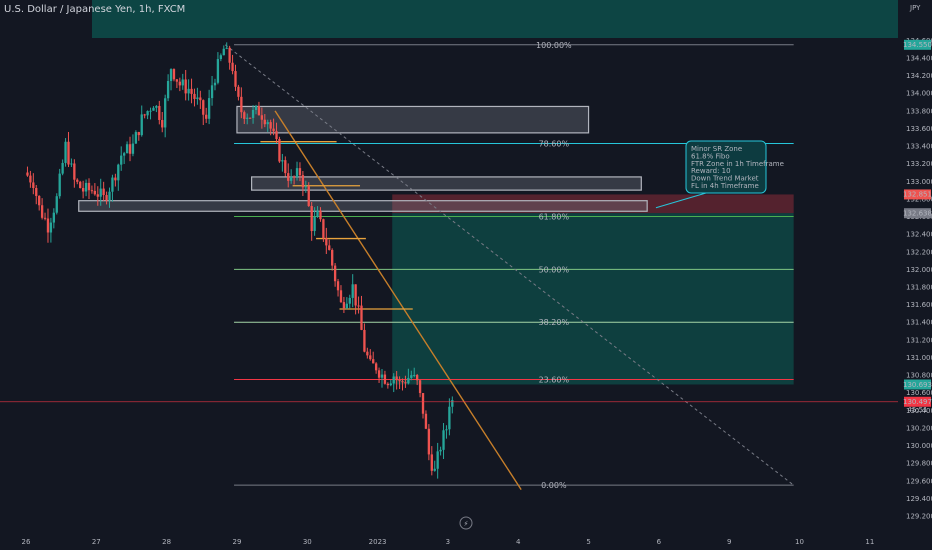  I want to click on time-tick-label: 30, so click(307, 542).